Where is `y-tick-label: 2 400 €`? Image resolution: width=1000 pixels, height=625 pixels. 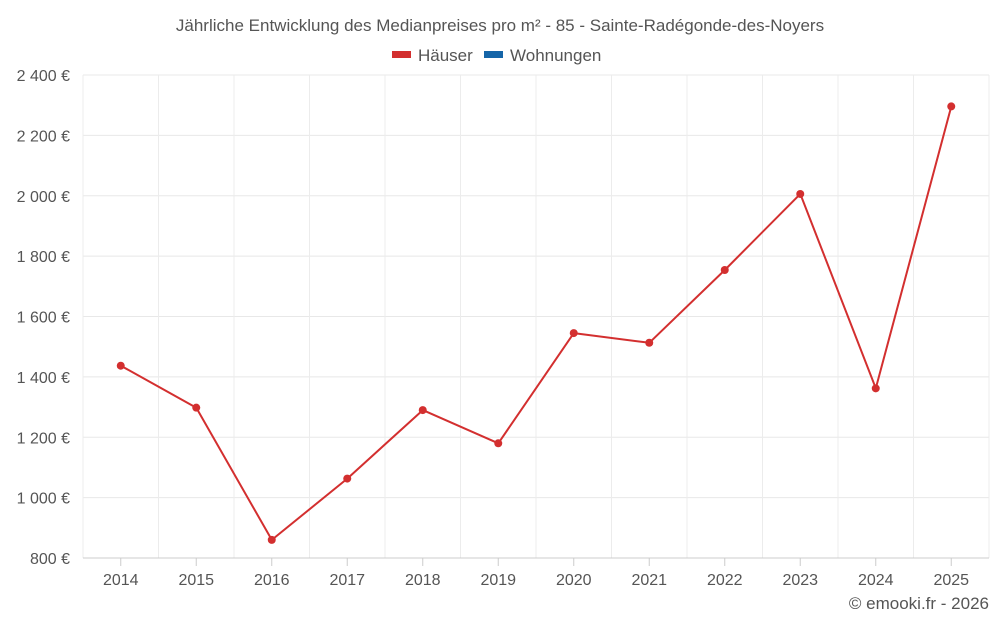
y-tick-label: 2 400 € is located at coordinates (43, 76).